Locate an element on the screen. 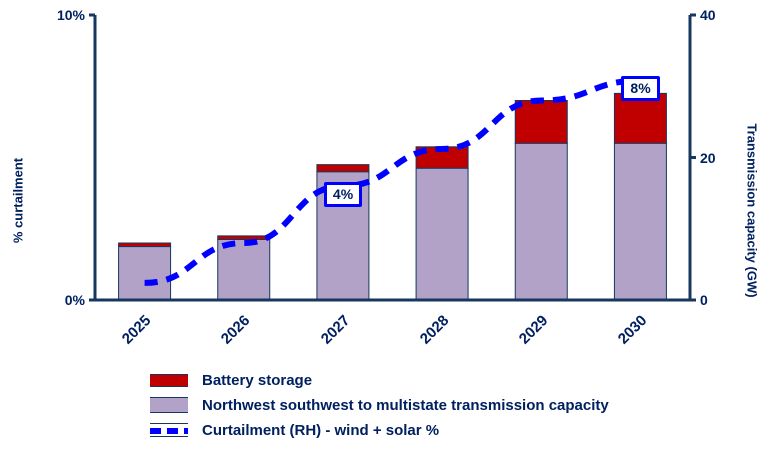 This screenshot has width=770, height=465. curtailment-callout: 4% is located at coordinates (343, 194).